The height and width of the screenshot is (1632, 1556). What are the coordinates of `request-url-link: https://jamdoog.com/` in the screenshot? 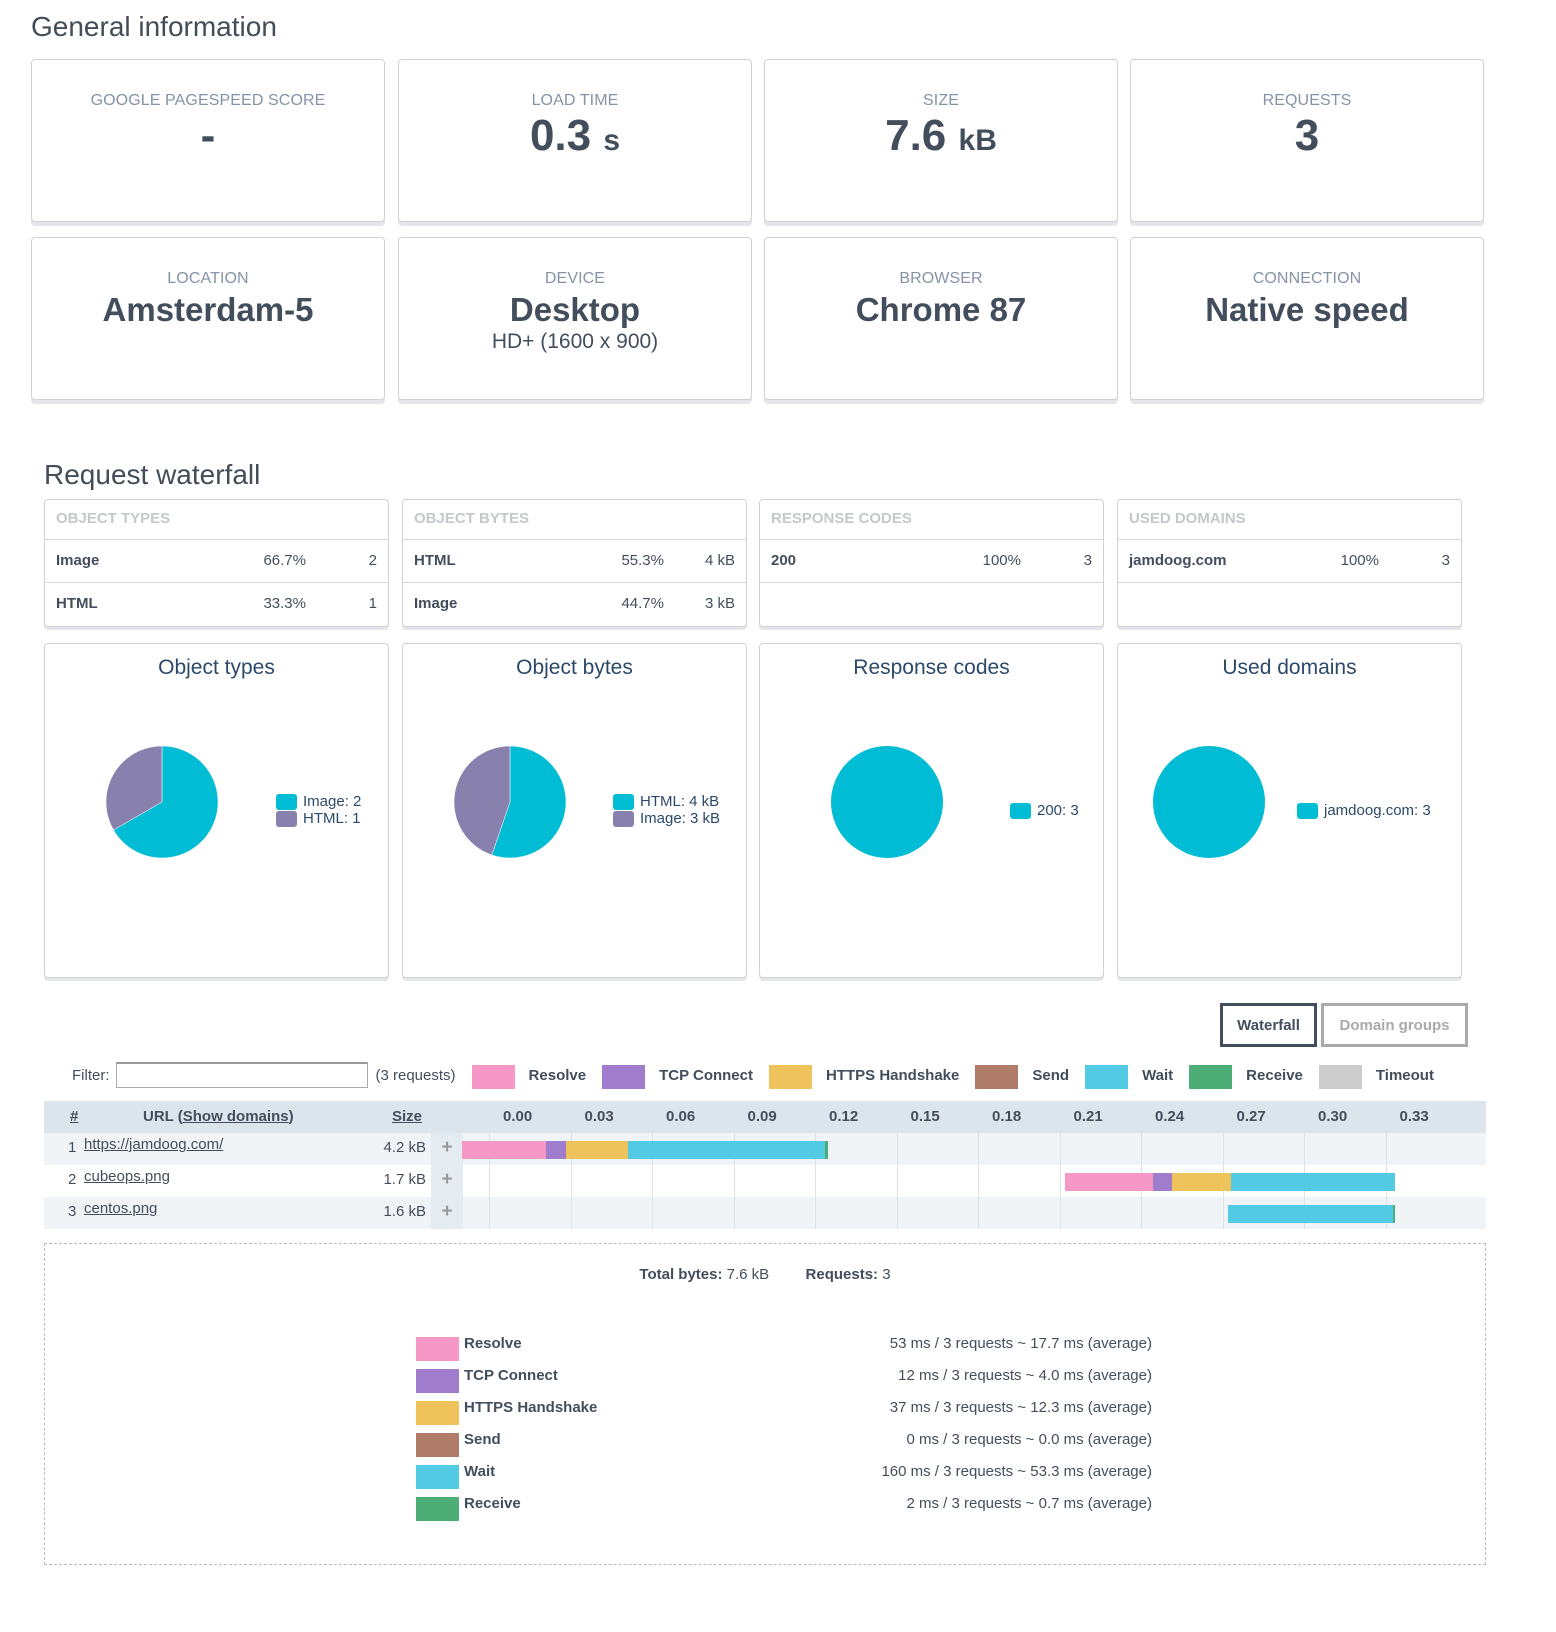 It's located at (154, 1144).